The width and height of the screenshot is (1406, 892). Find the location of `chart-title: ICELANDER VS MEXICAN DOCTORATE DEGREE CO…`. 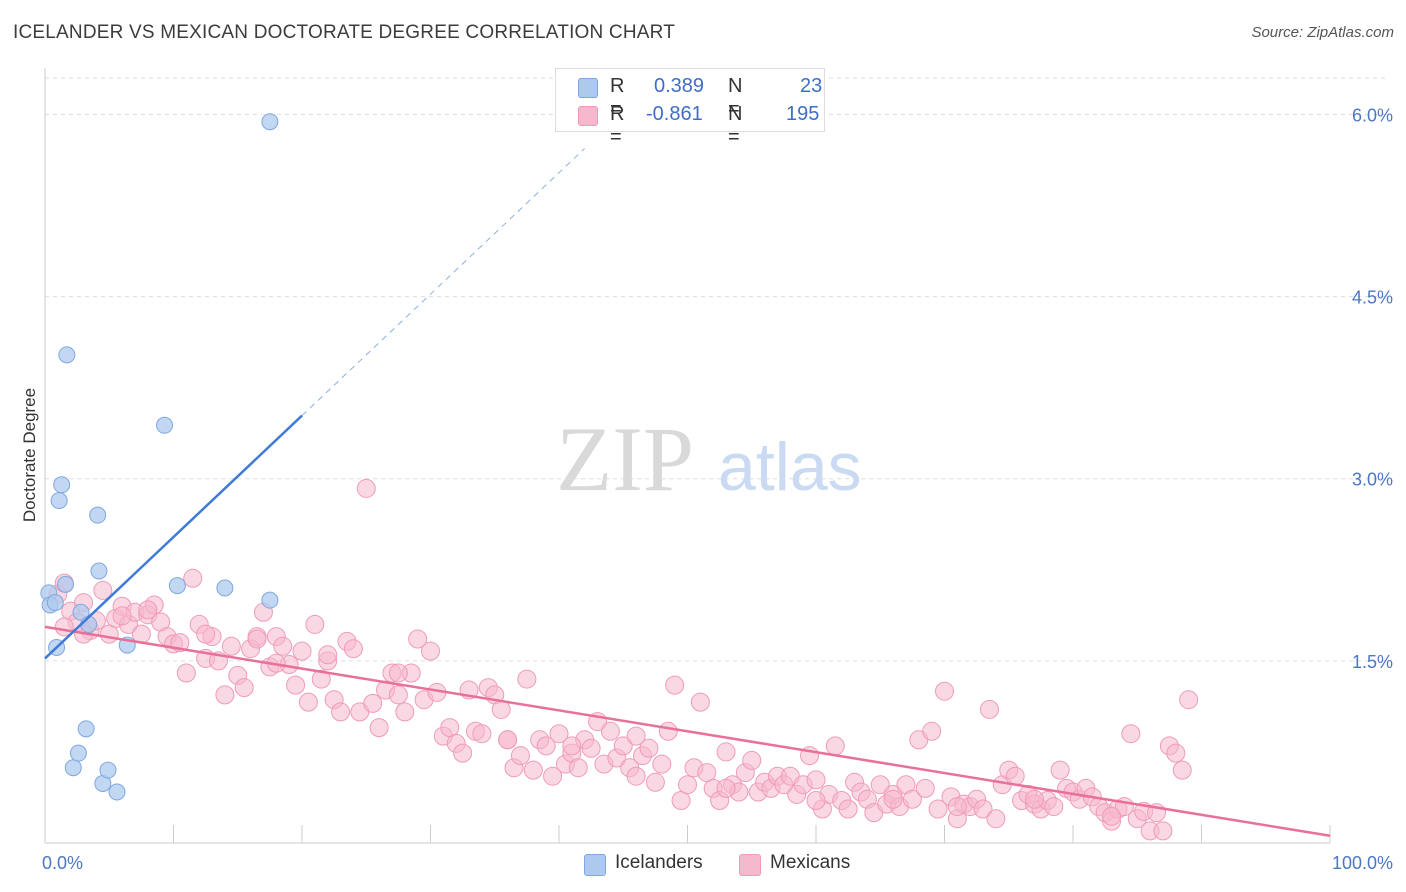

chart-title: ICELANDER VS MEXICAN DOCTORATE DEGREE CO… is located at coordinates (344, 32).